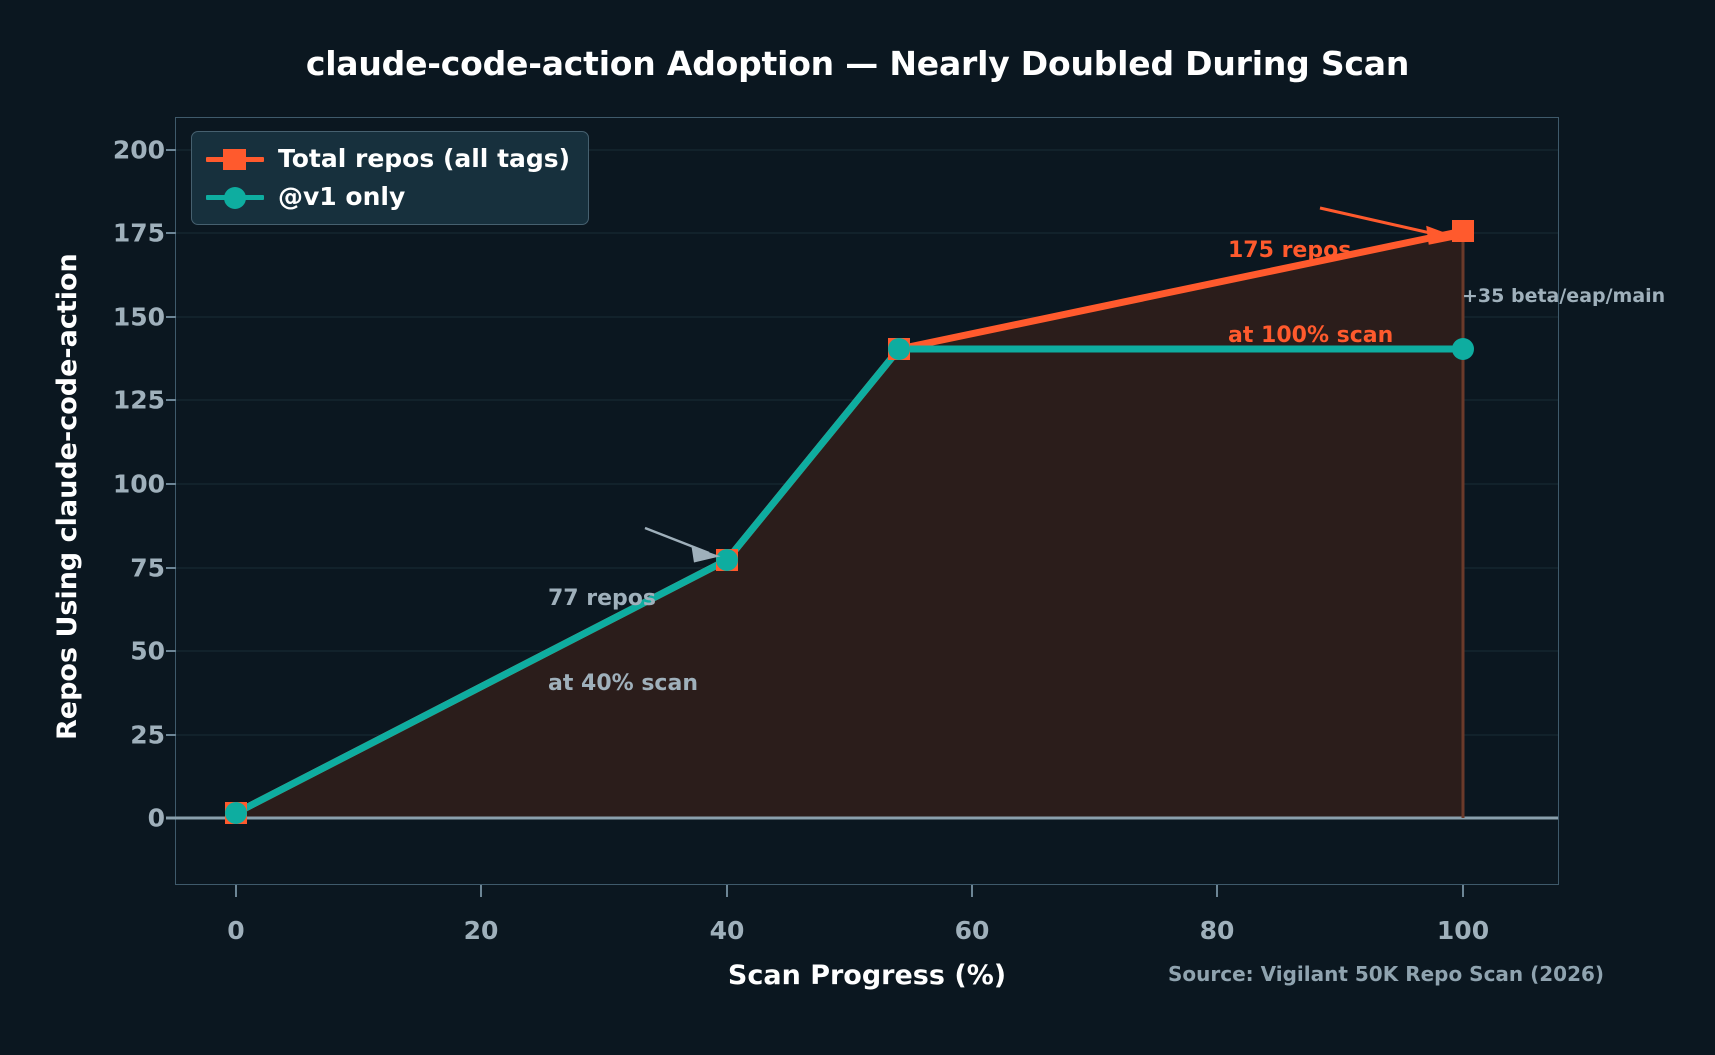  What do you see at coordinates (67, 496) in the screenshot?
I see `y-axis-title: Repos Using claude-code-action` at bounding box center [67, 496].